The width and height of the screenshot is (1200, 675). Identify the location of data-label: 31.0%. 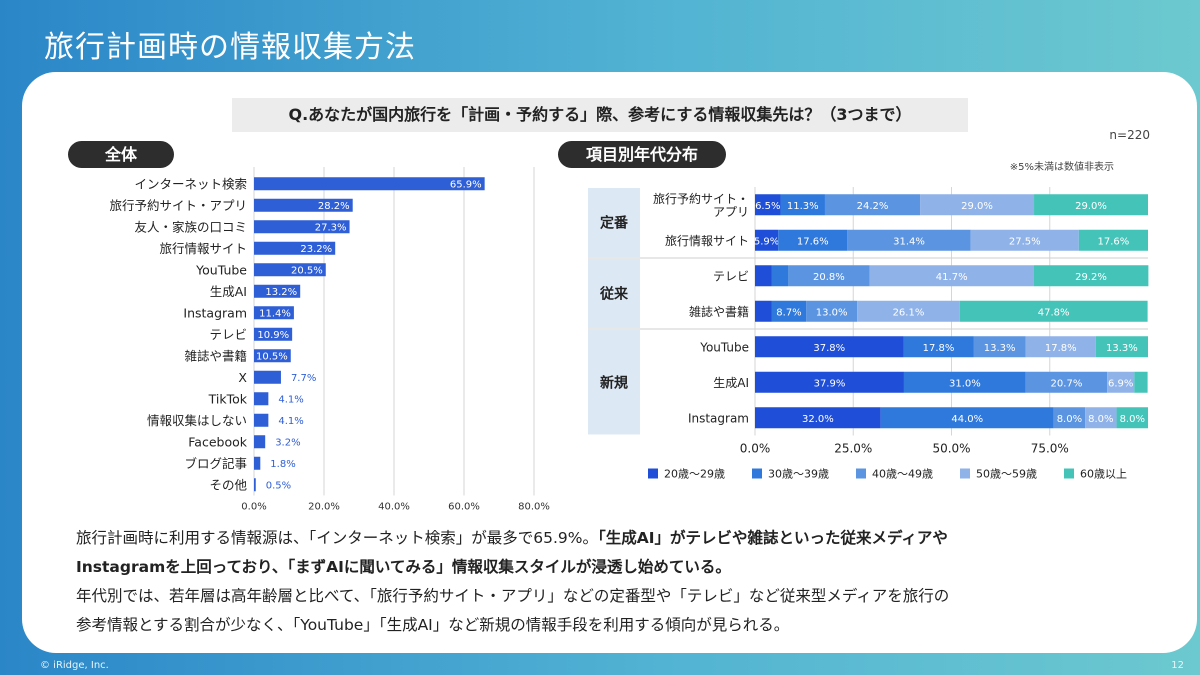
(965, 383).